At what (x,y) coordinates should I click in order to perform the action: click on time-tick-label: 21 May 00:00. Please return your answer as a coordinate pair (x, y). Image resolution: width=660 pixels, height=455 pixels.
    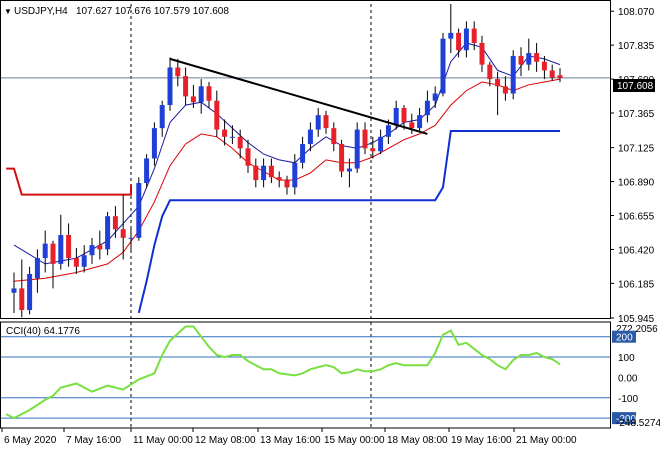
    Looking at the image, I should click on (546, 440).